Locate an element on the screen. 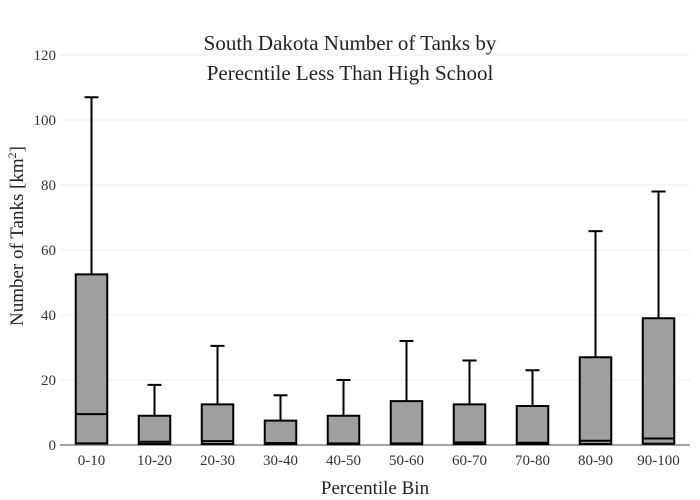 This screenshot has height=500, width=700. chart-title-line-2: Perecntile Less Than High School is located at coordinates (350, 73).